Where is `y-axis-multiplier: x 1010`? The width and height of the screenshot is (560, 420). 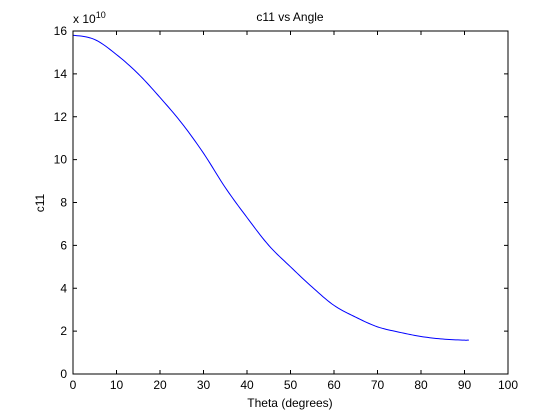
y-axis-multiplier: x 1010 is located at coordinates (89, 18).